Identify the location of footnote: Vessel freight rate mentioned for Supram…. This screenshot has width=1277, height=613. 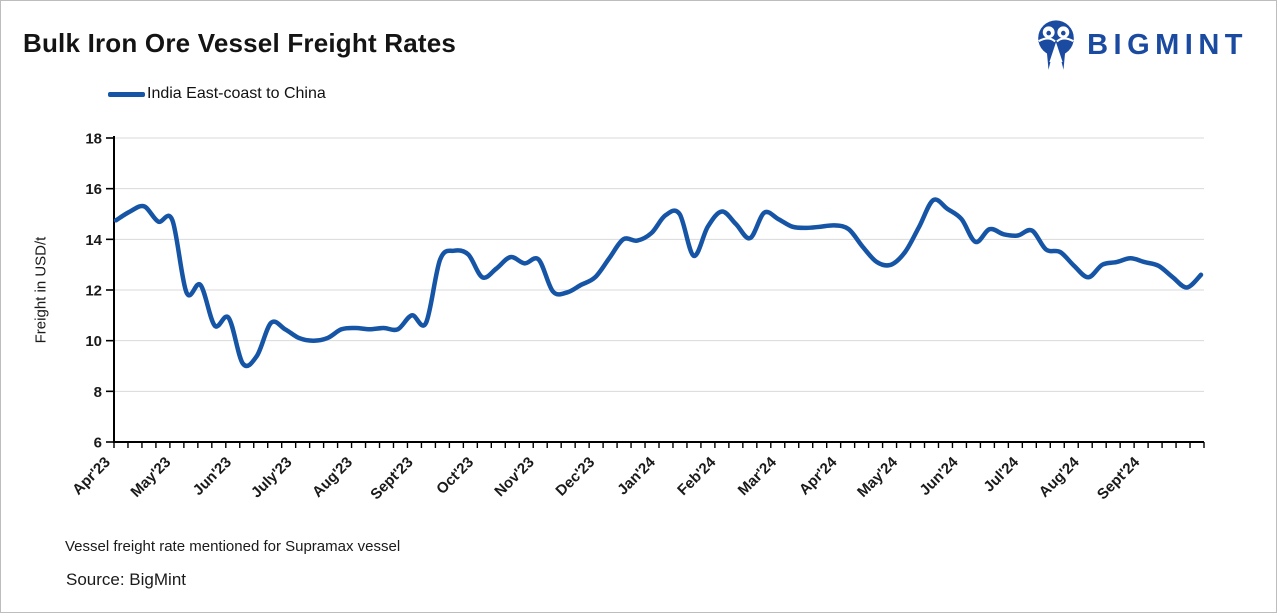
(233, 546).